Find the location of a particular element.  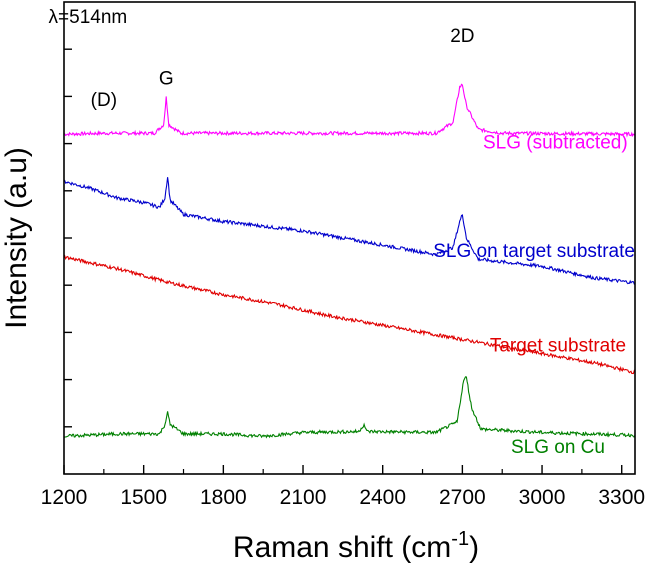

x-tick-label-2100: 2100 is located at coordinates (303, 497).